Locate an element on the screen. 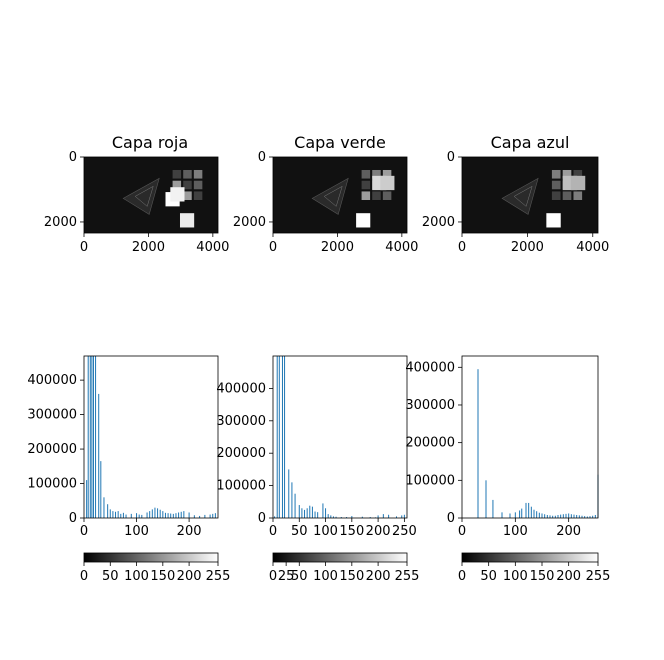 This screenshot has width=664, height=660. image-object-edge is located at coordinates (144, 196).